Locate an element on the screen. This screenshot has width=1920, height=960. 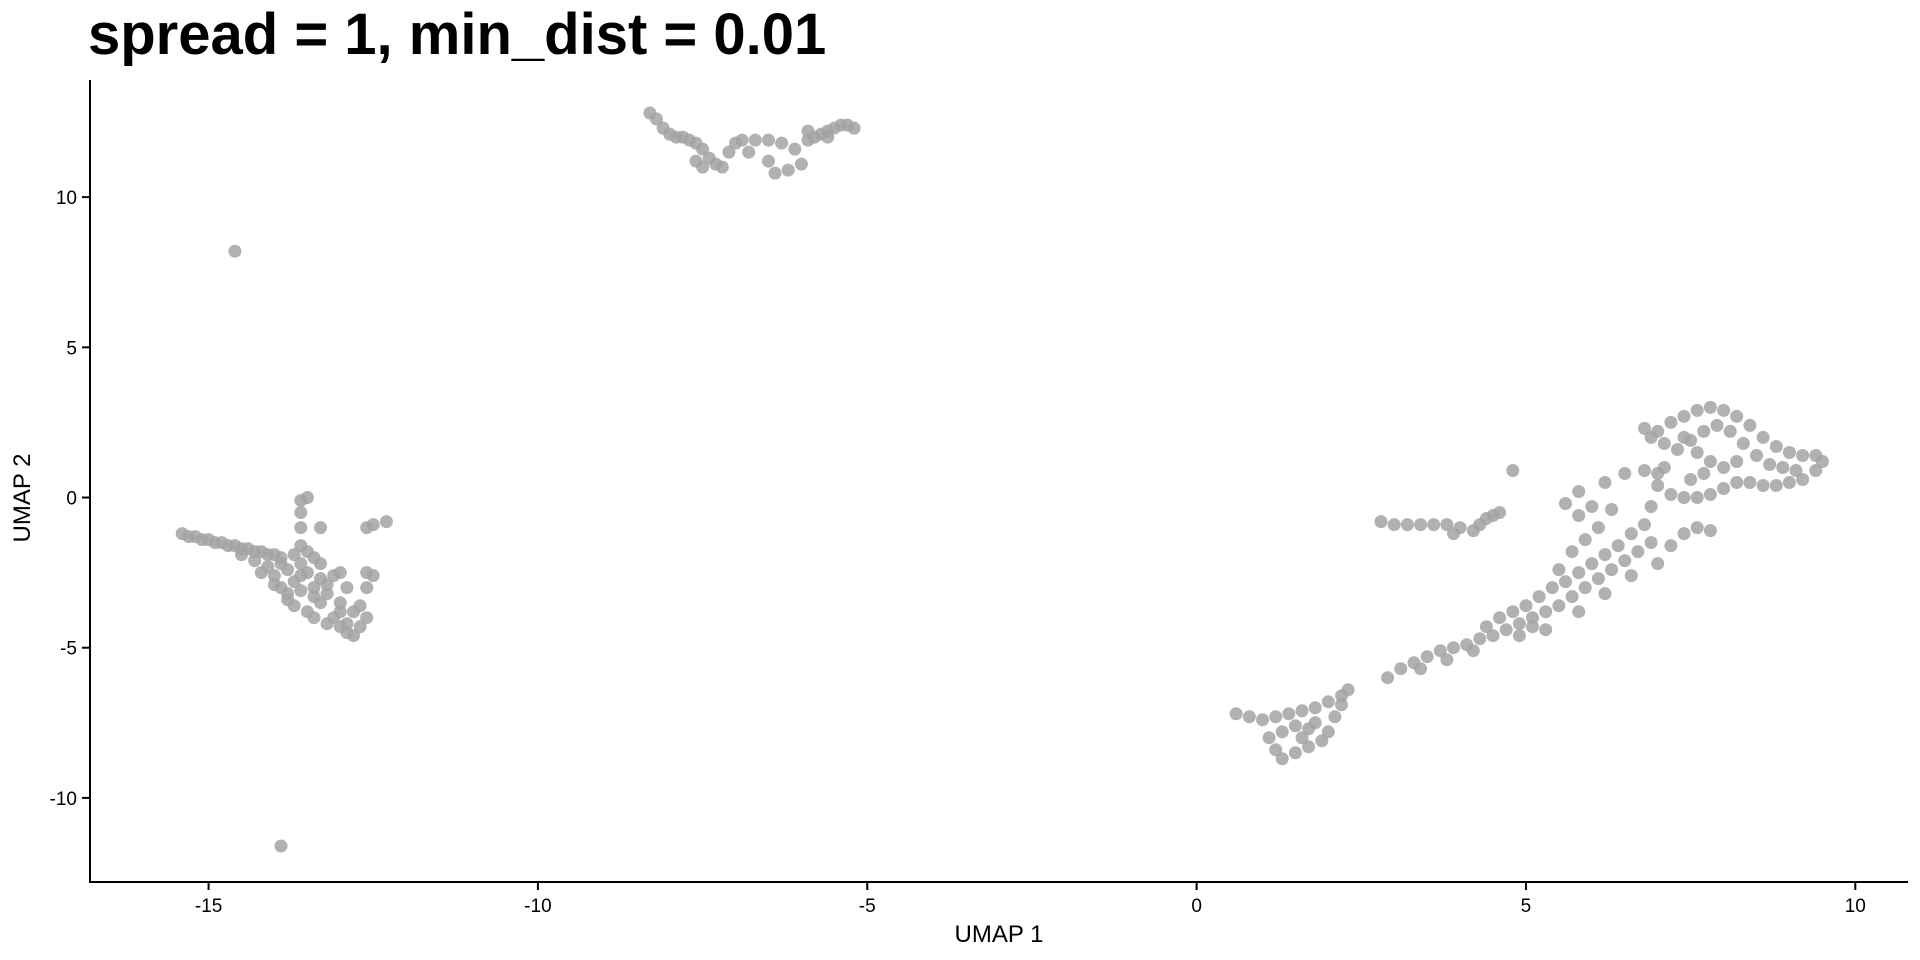
x-tick-label: -5 is located at coordinates (867, 906).